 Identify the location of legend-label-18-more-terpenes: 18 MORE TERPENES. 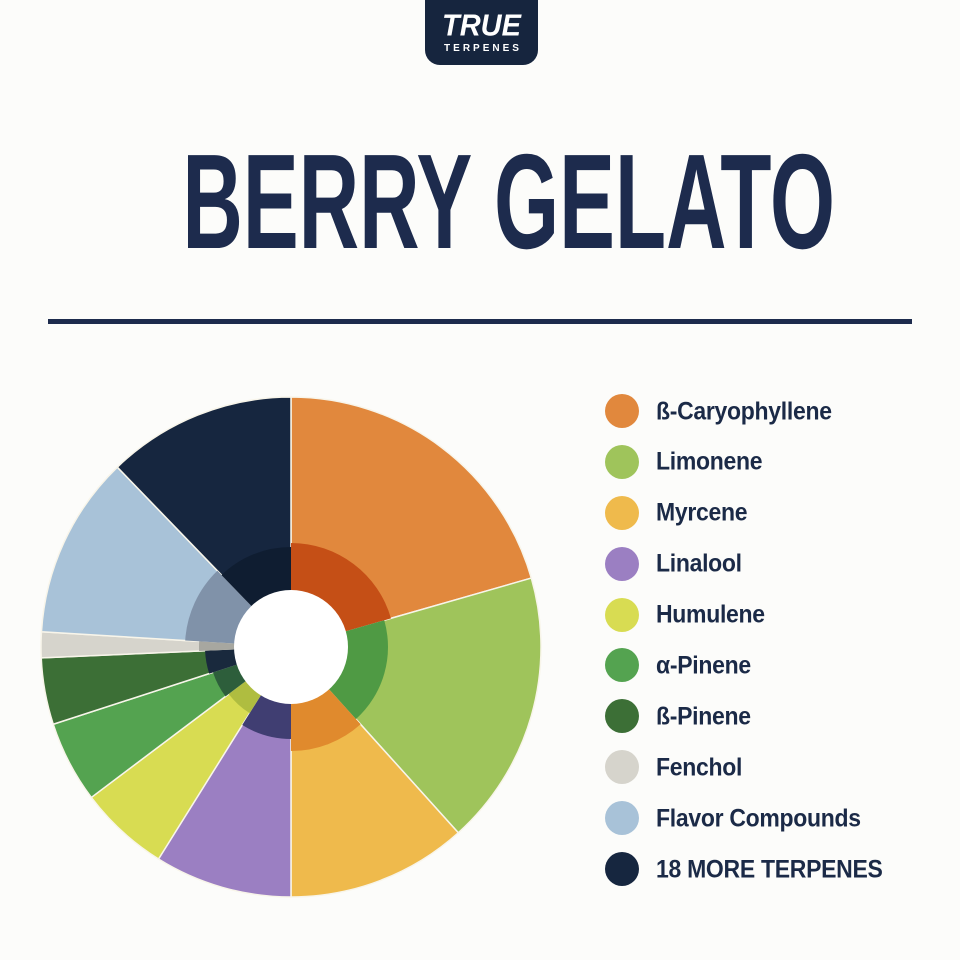
(769, 868).